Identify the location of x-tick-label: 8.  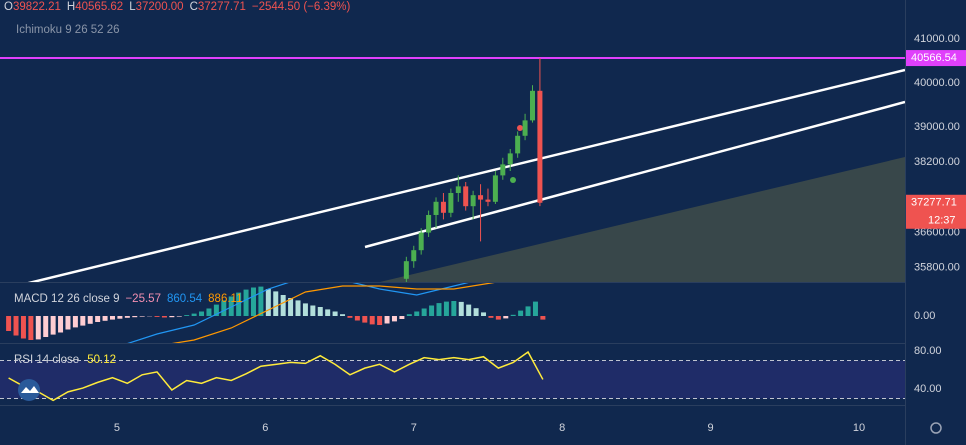
(562, 428).